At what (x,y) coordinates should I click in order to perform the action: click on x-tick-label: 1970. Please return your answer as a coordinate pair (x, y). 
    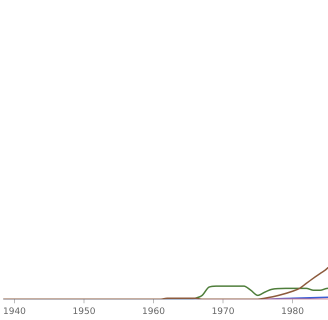
    Looking at the image, I should click on (223, 311).